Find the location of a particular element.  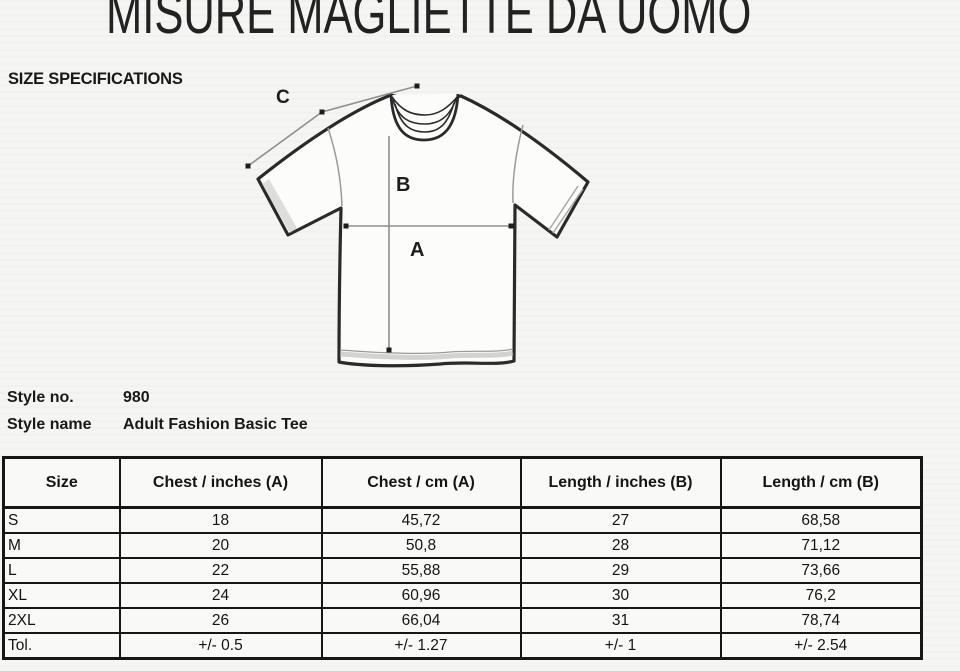

collar-outer-arc is located at coordinates (424, 117).